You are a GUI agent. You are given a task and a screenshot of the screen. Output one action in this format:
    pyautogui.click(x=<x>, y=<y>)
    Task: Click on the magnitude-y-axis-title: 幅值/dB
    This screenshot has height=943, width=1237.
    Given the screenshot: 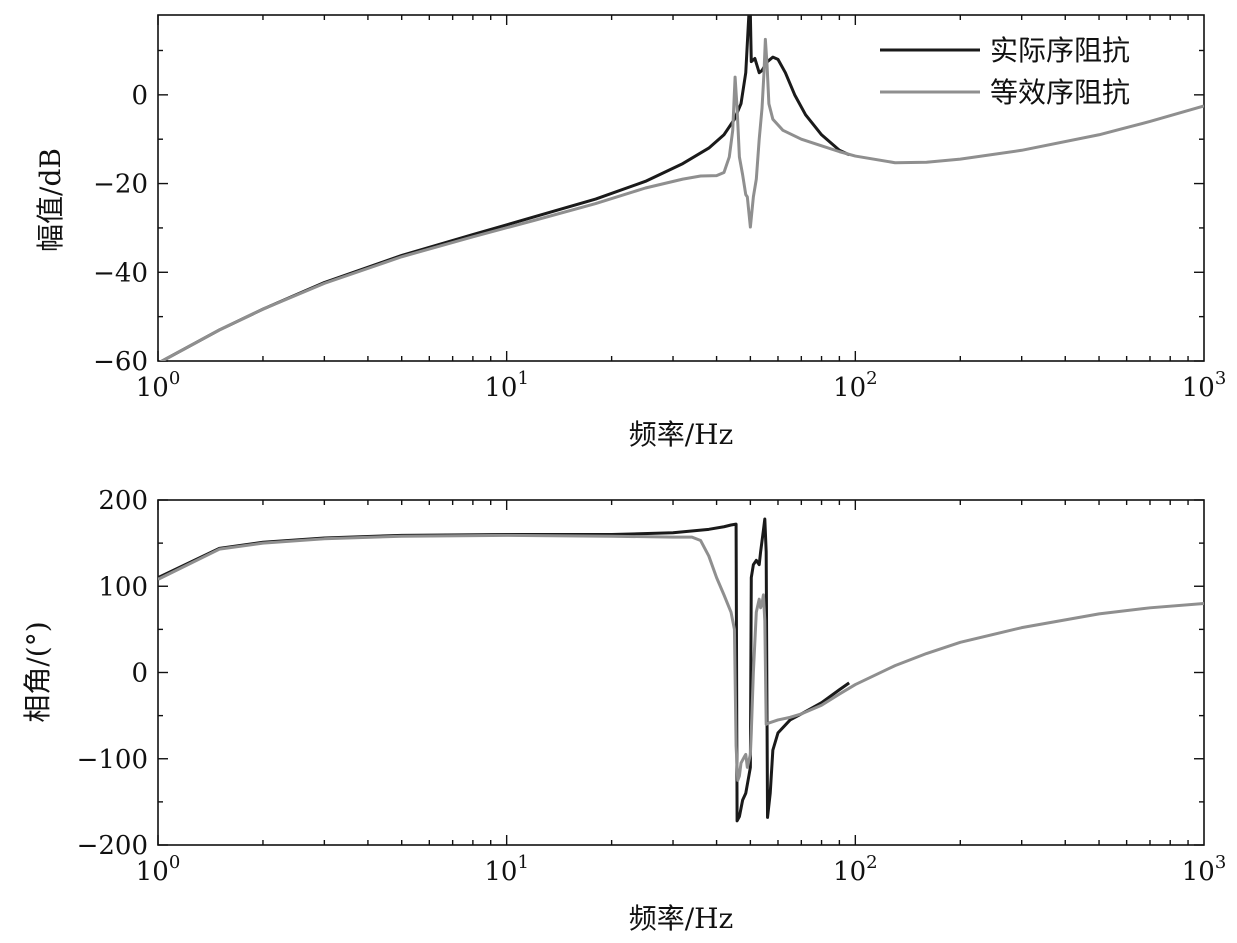 What is the action you would take?
    pyautogui.click(x=50, y=200)
    